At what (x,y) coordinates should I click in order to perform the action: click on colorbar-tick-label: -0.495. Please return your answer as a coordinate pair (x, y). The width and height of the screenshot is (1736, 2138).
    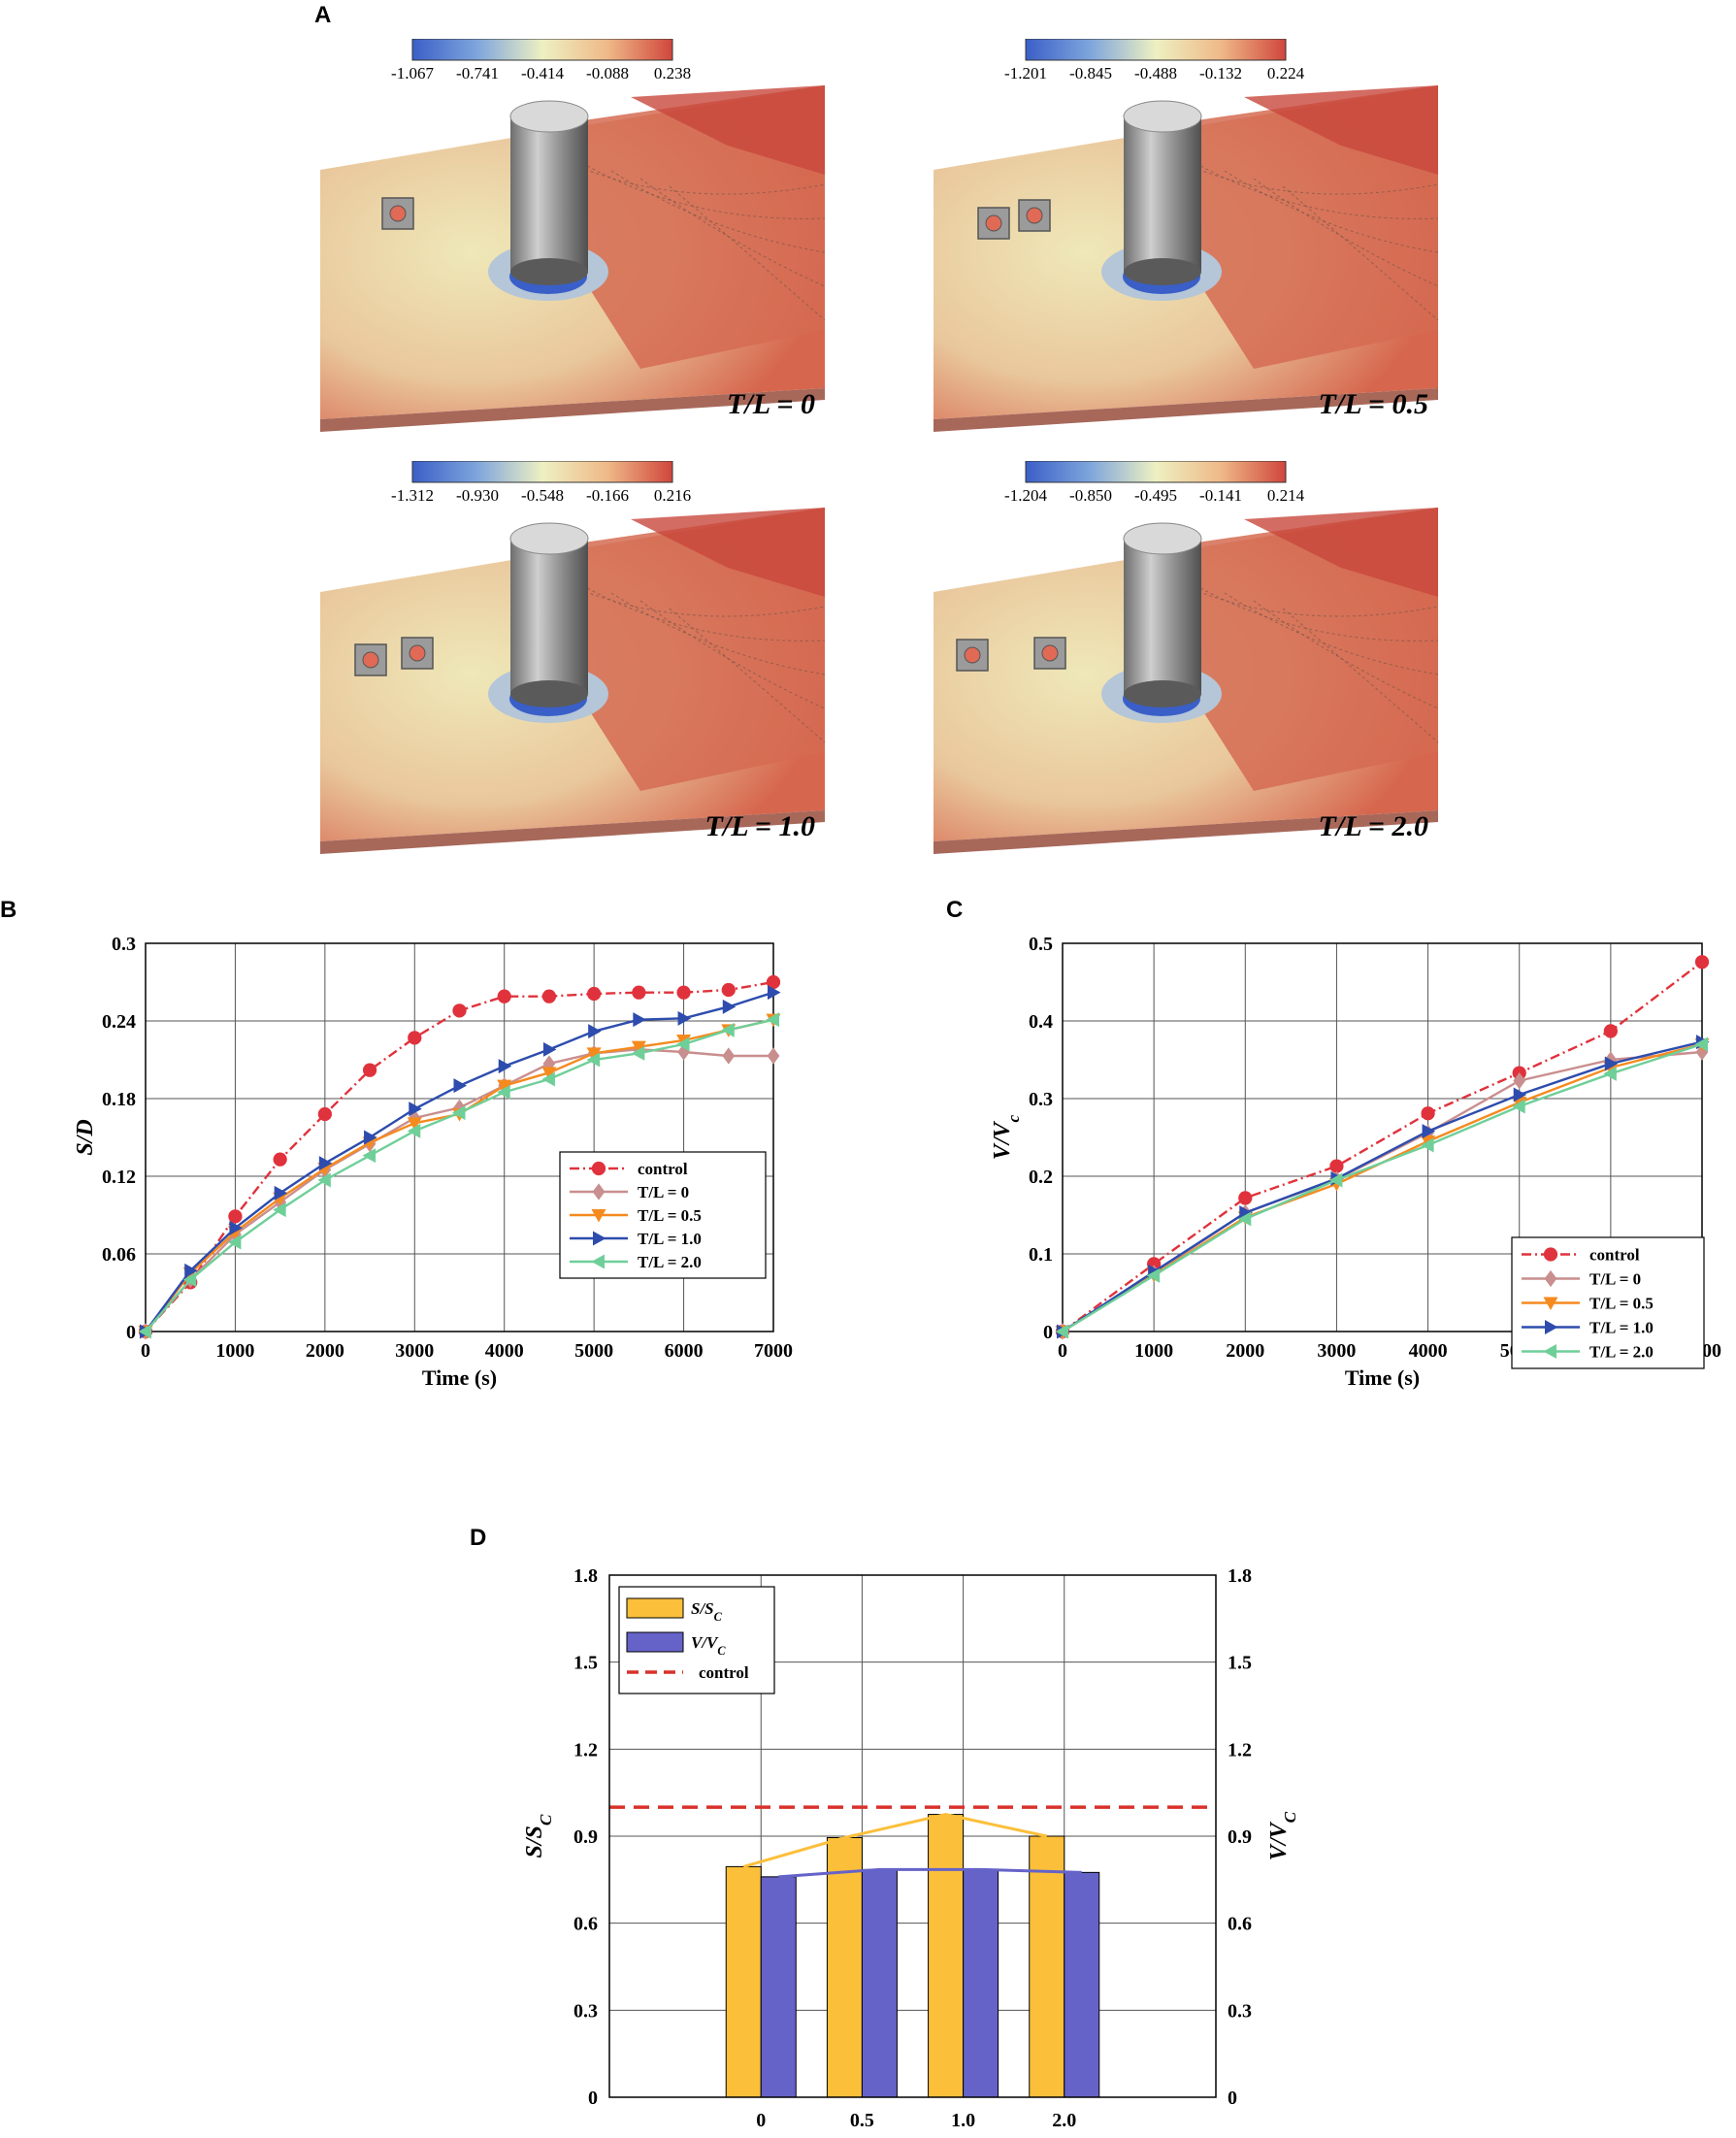
    Looking at the image, I should click on (1155, 496).